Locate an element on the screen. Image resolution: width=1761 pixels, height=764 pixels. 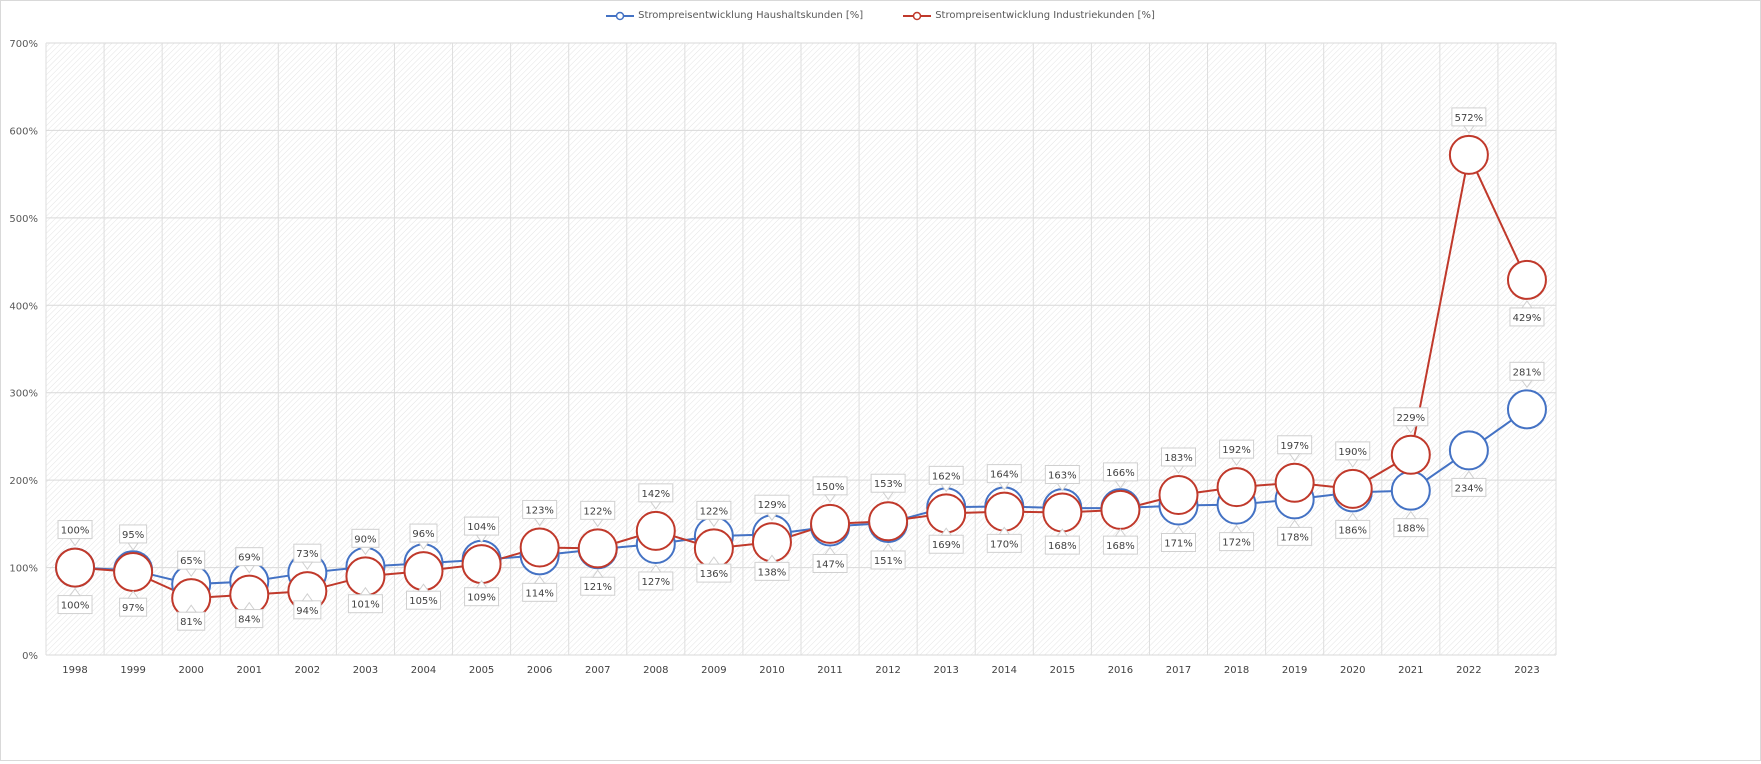
data-label: 572% is located at coordinates (1469, 118).